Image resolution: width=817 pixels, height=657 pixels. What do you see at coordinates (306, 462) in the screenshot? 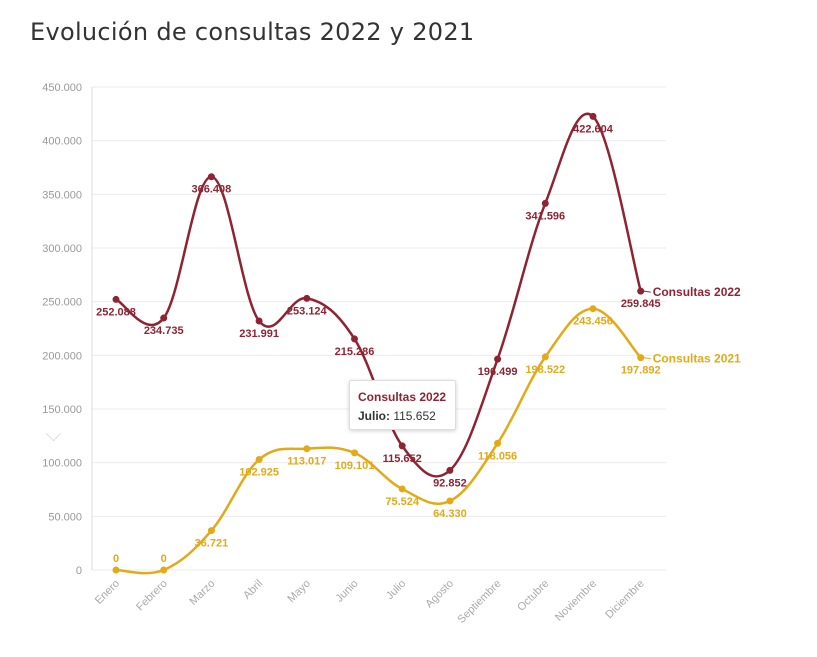
I see `data-label: 113.017` at bounding box center [306, 462].